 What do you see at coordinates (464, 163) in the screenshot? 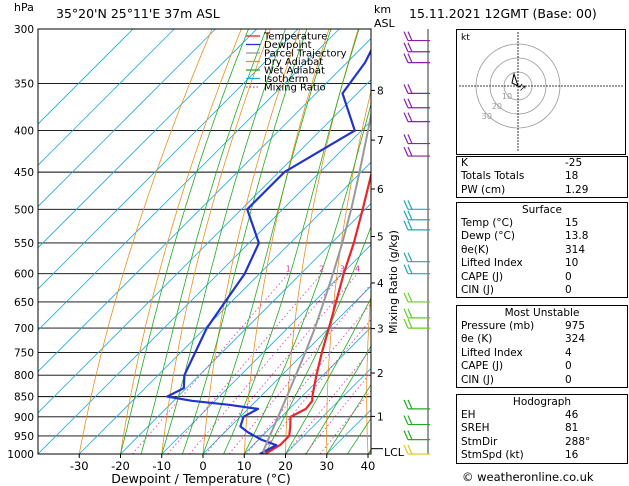
I see `index-label: K` at bounding box center [464, 163].